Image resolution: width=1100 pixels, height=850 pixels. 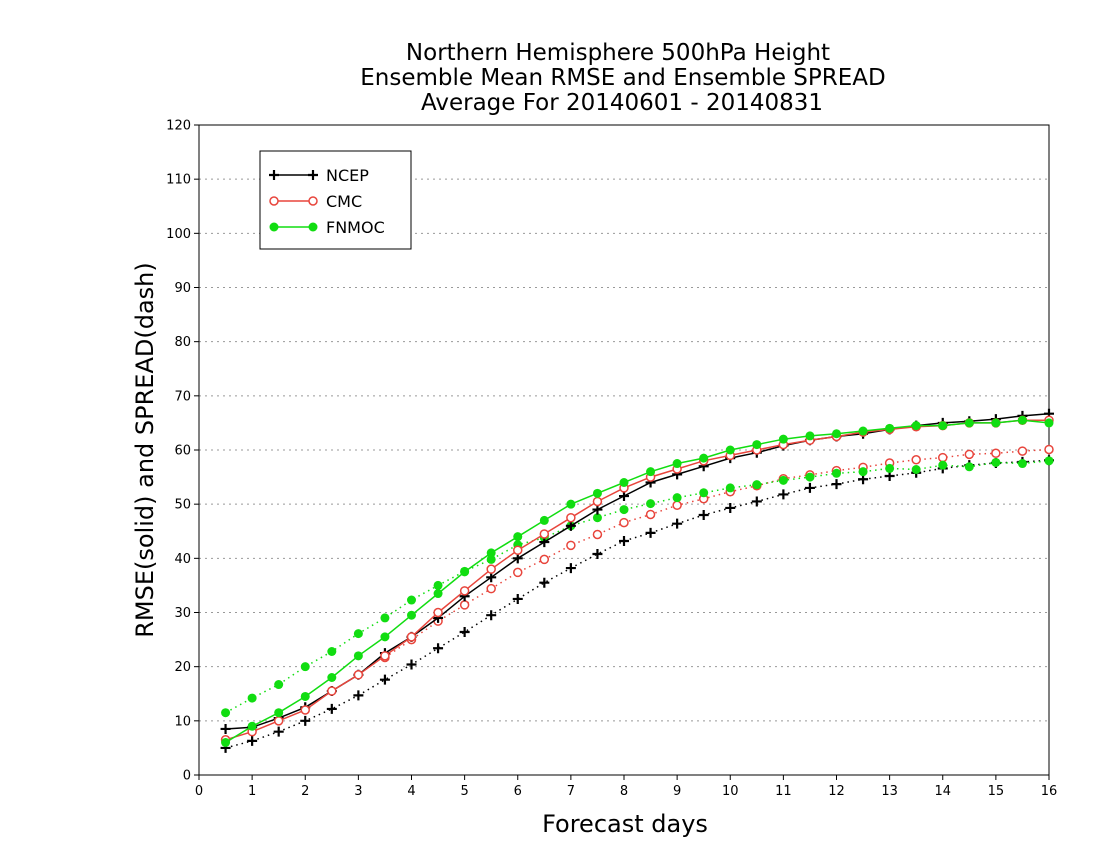 What do you see at coordinates (358, 791) in the screenshot?
I see `x-tick-label: 3` at bounding box center [358, 791].